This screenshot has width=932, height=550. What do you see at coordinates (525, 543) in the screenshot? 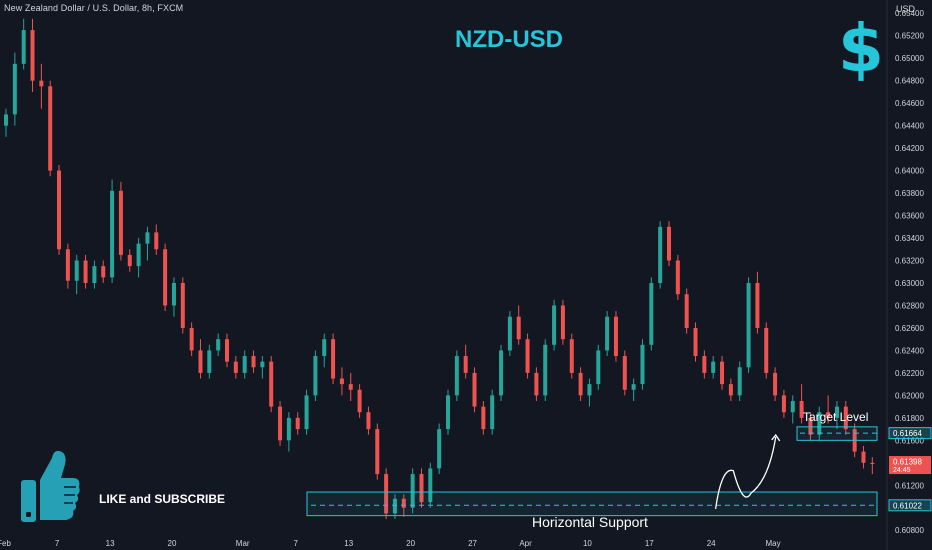
I see `time-tick-label: Apr` at bounding box center [525, 543].